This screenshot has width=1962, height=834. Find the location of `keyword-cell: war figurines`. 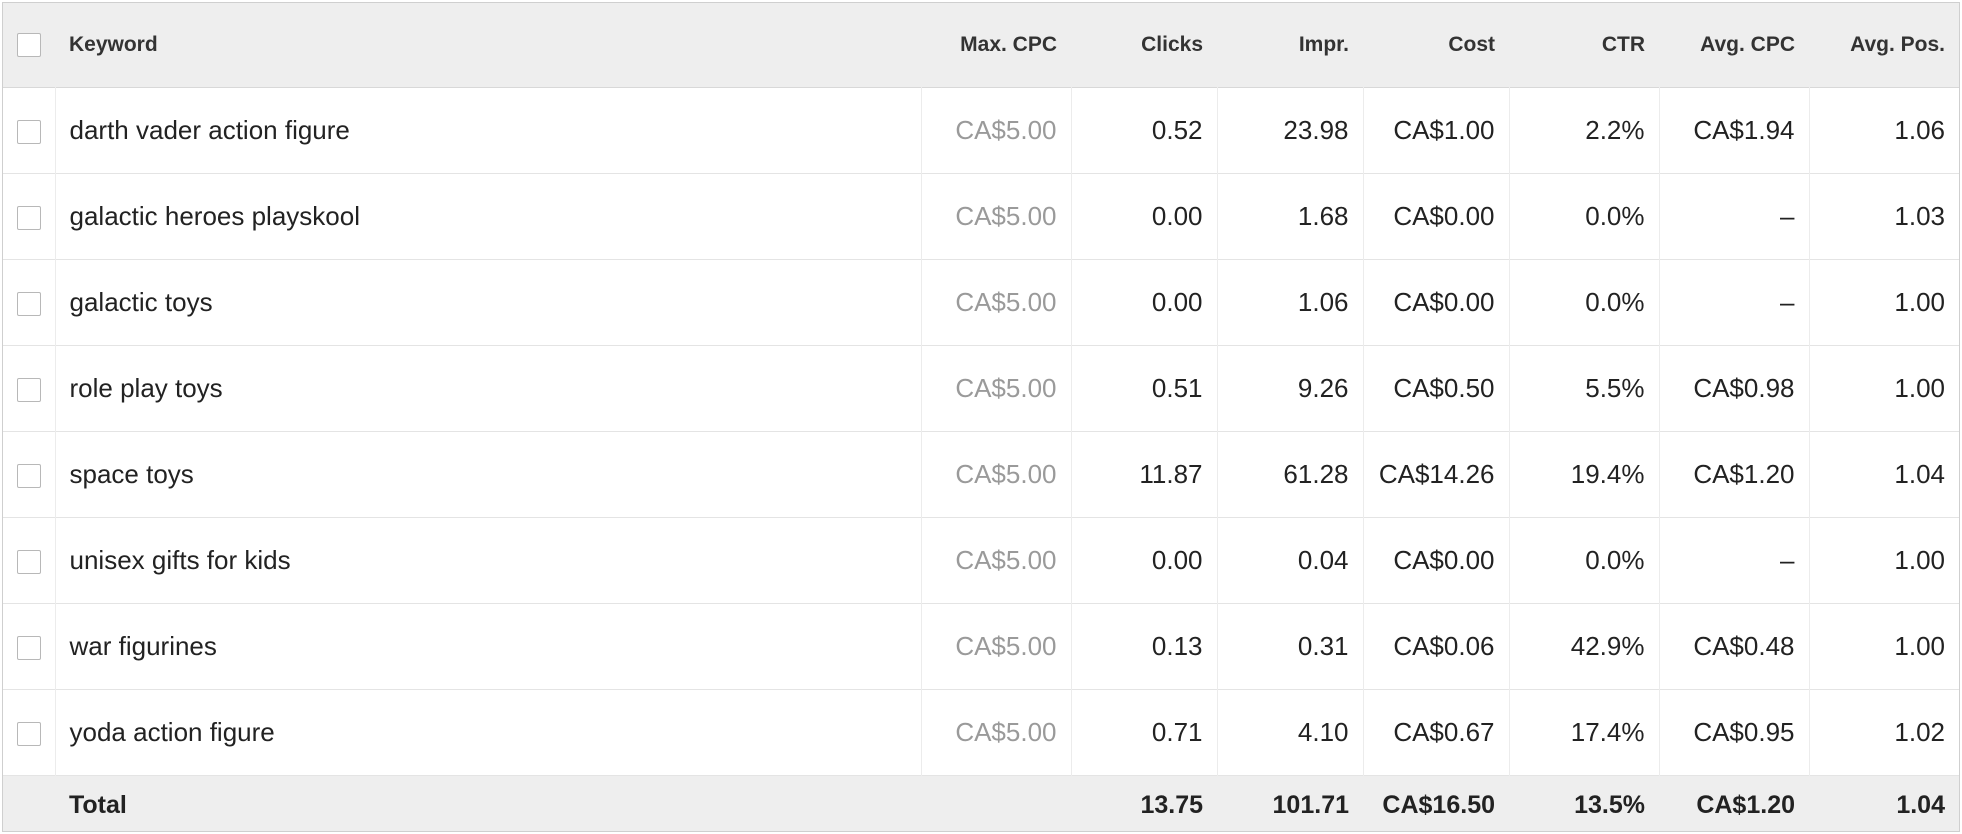

keyword-cell: war figurines is located at coordinates (488, 646).